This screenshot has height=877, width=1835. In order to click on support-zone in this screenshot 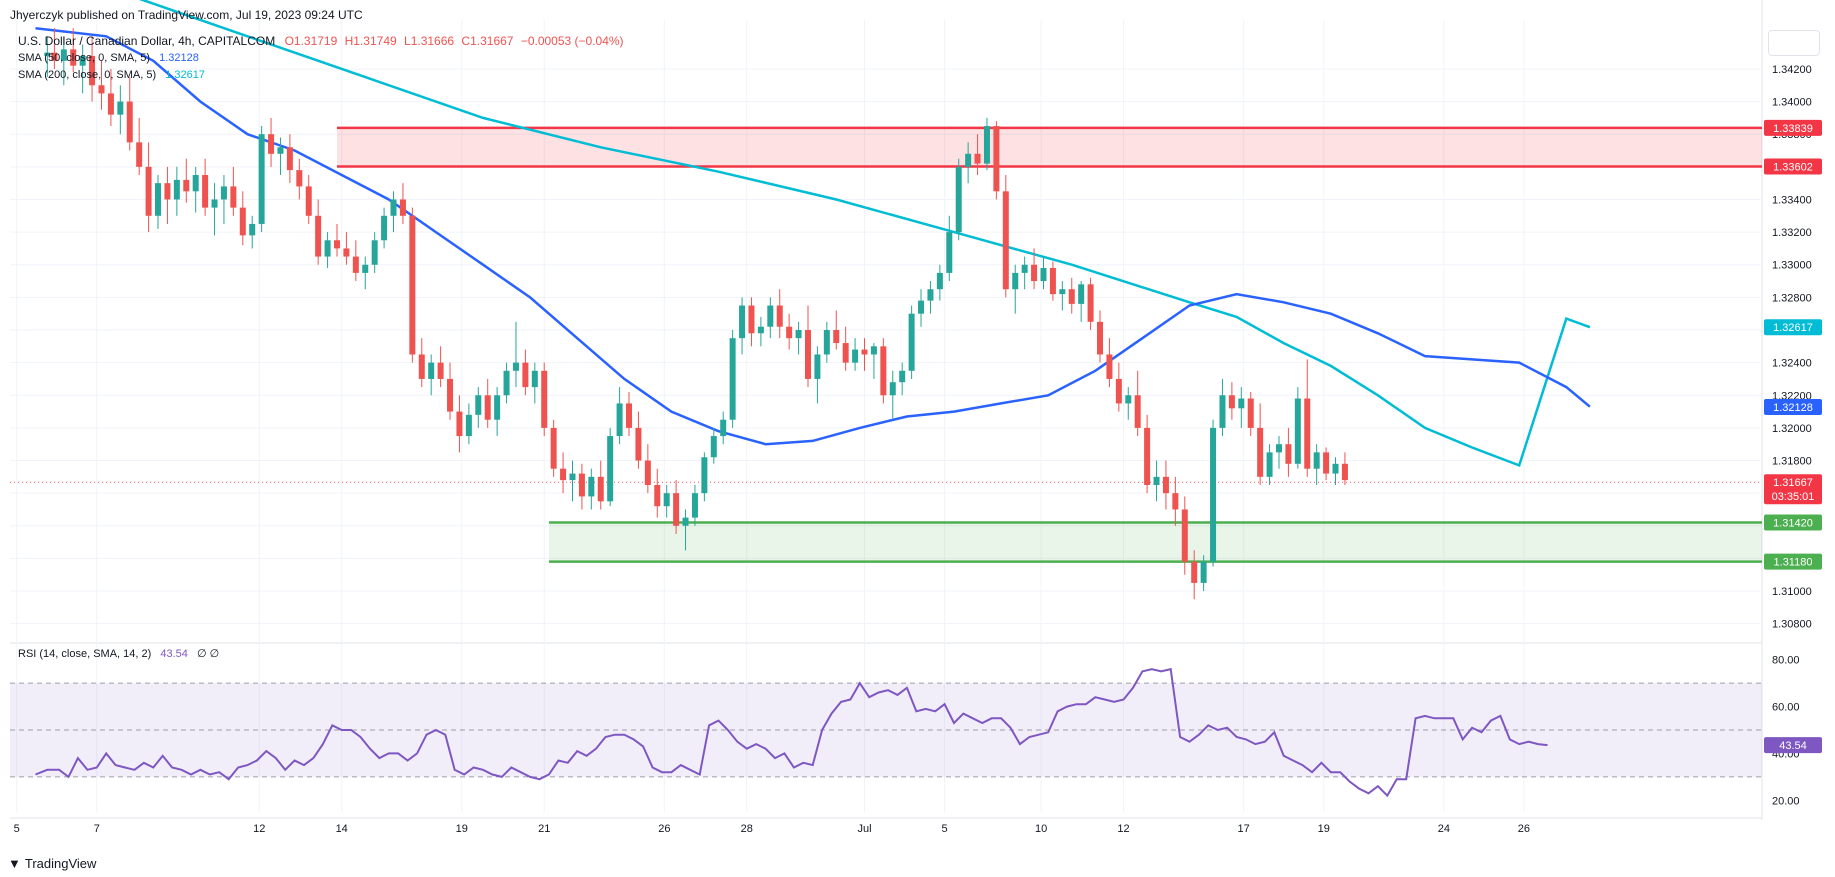, I will do `click(1155, 542)`.